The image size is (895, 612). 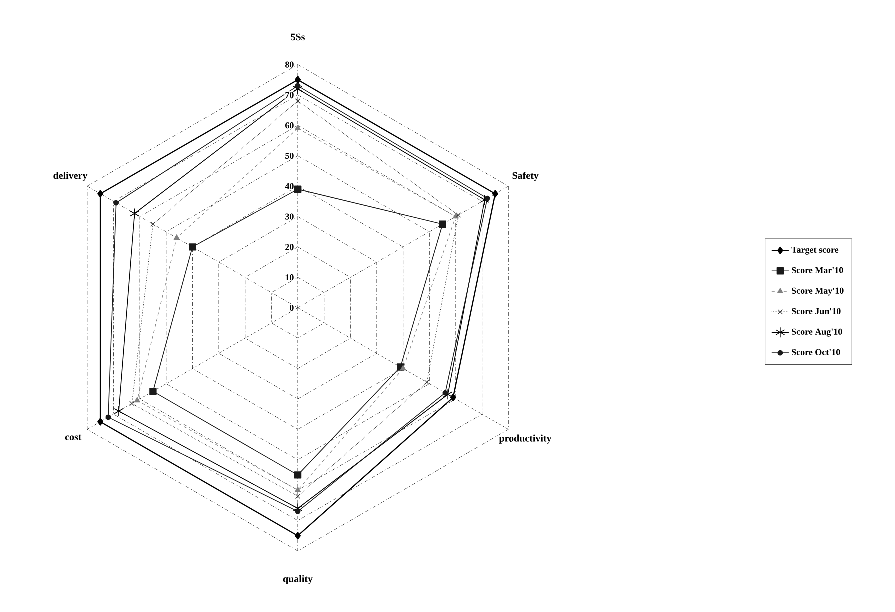 I want to click on y-tick-label: 80, so click(x=290, y=65).